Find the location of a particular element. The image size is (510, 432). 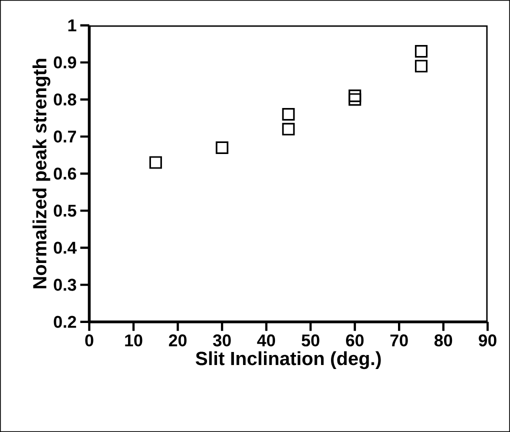

y-tick-label: 0.3 is located at coordinates (65, 284).